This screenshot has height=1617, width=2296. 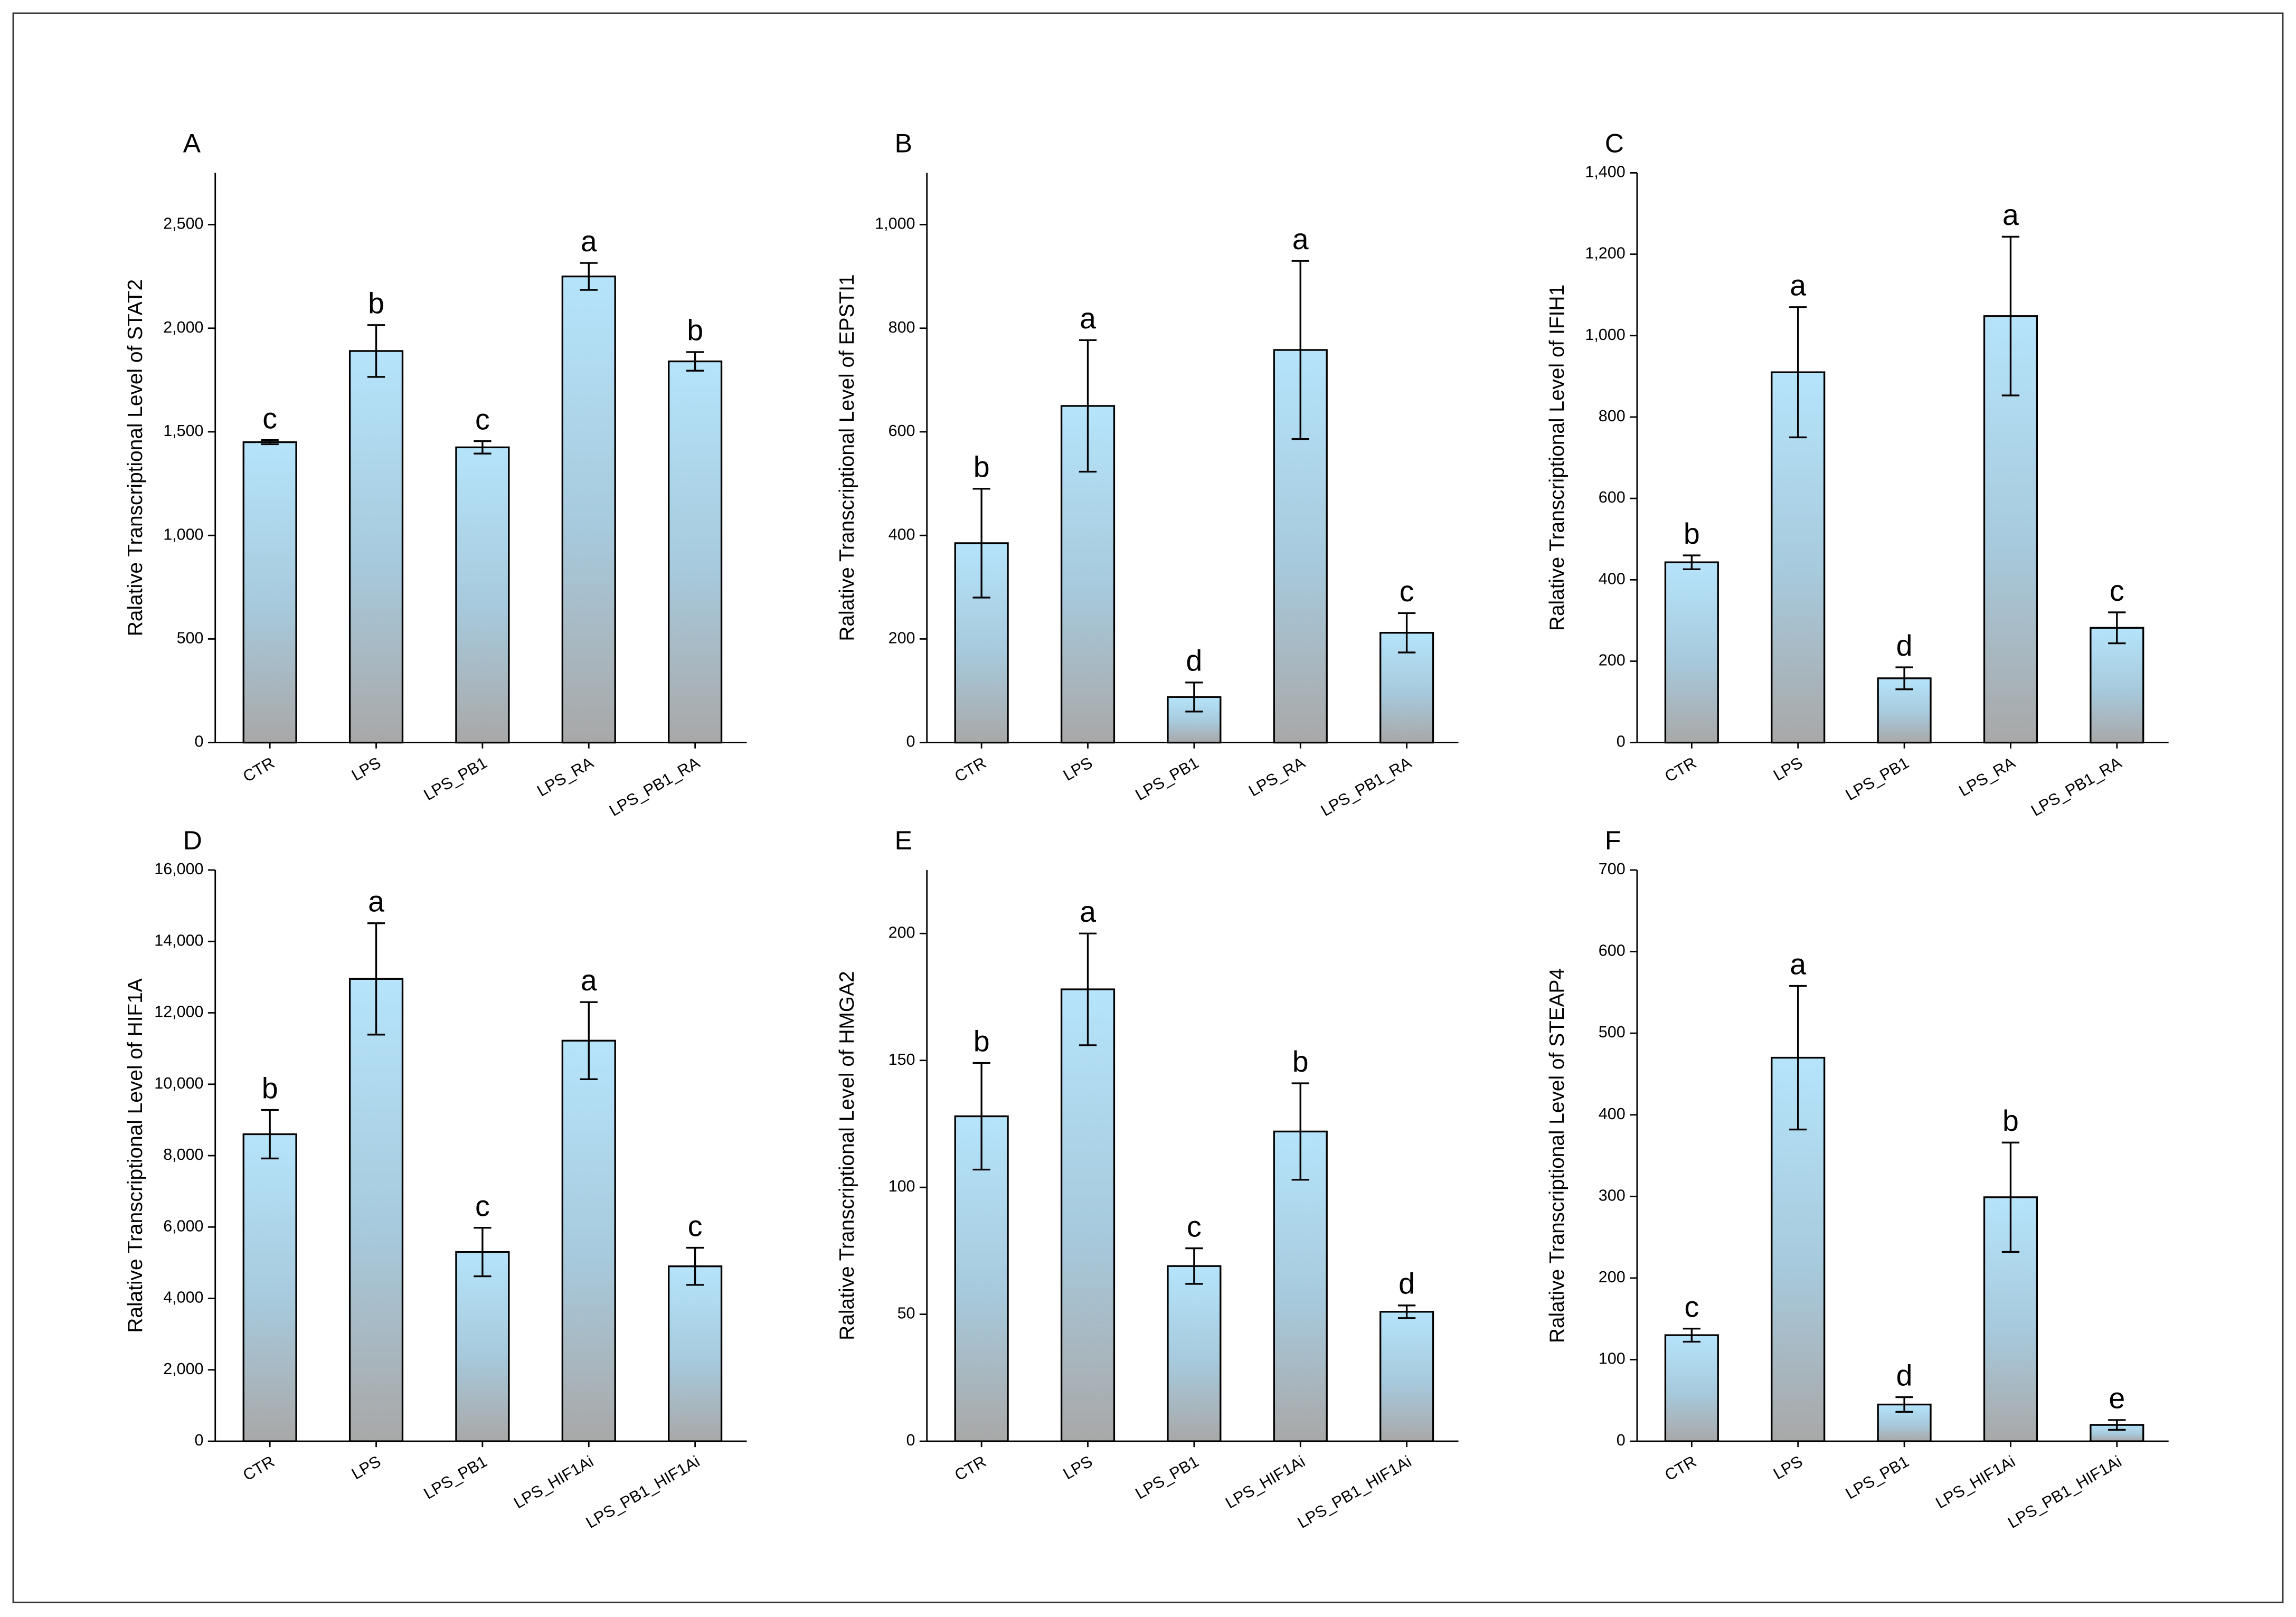 What do you see at coordinates (190, 638) in the screenshot?
I see `y-tick-label: 500` at bounding box center [190, 638].